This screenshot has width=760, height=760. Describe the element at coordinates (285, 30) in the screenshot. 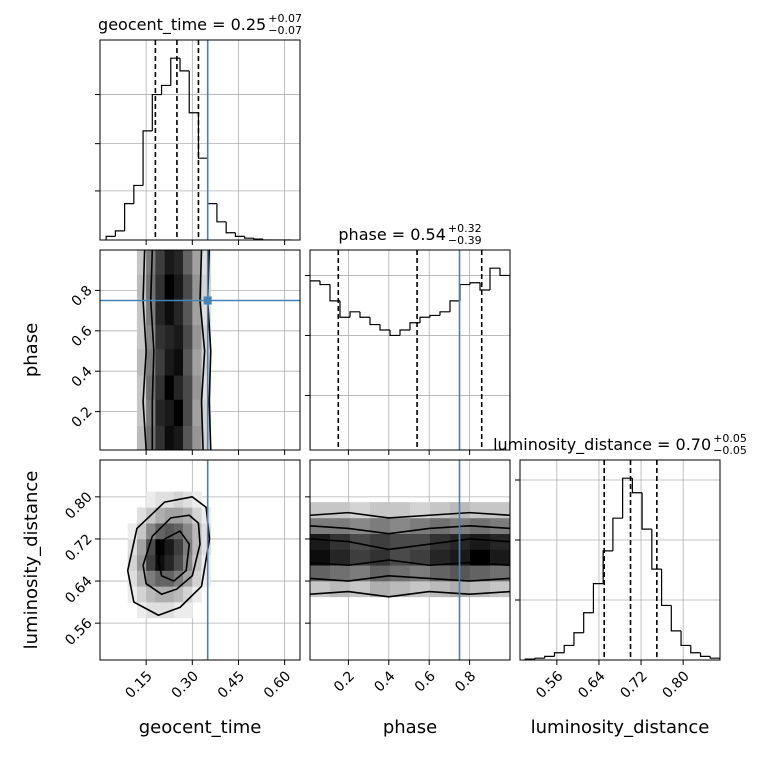

I see `title-lower: −0.07` at that location.